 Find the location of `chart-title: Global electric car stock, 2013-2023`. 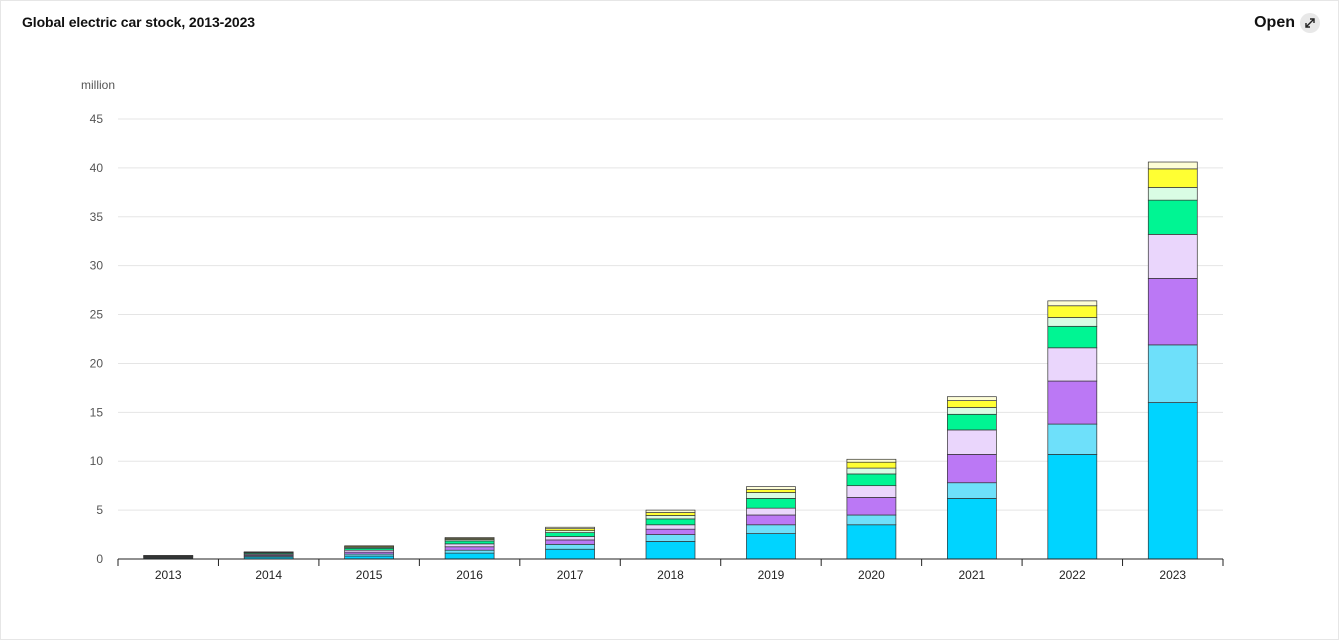

chart-title: Global electric car stock, 2013-2023 is located at coordinates (138, 22).